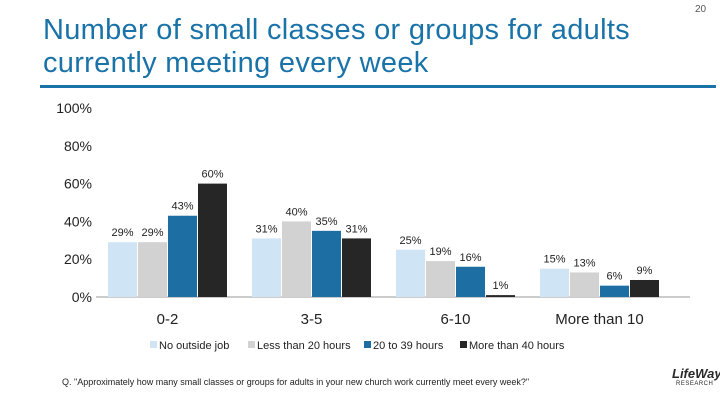  What do you see at coordinates (517, 346) in the screenshot?
I see `legend-label: More than 40 hours` at bounding box center [517, 346].